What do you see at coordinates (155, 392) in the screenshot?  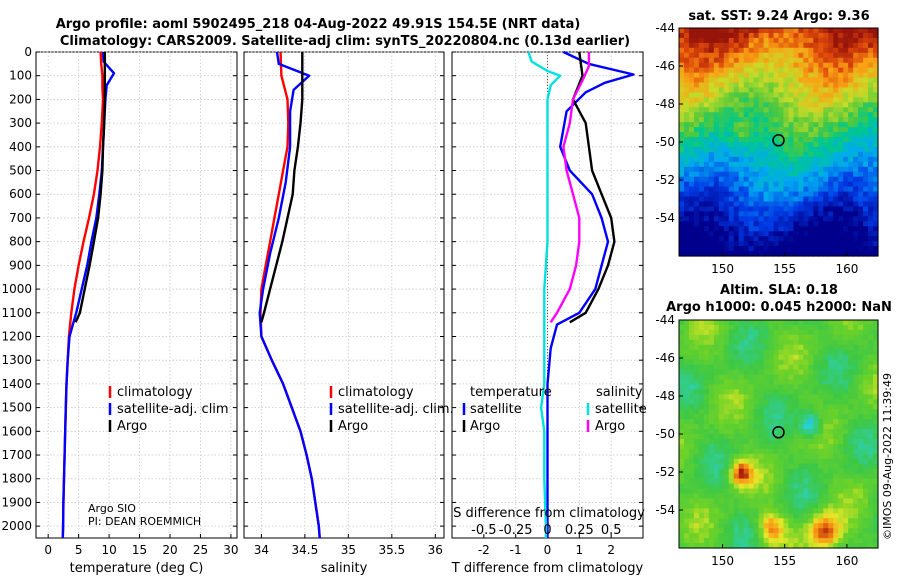 I see `legend-label-climatology: climatology` at bounding box center [155, 392].